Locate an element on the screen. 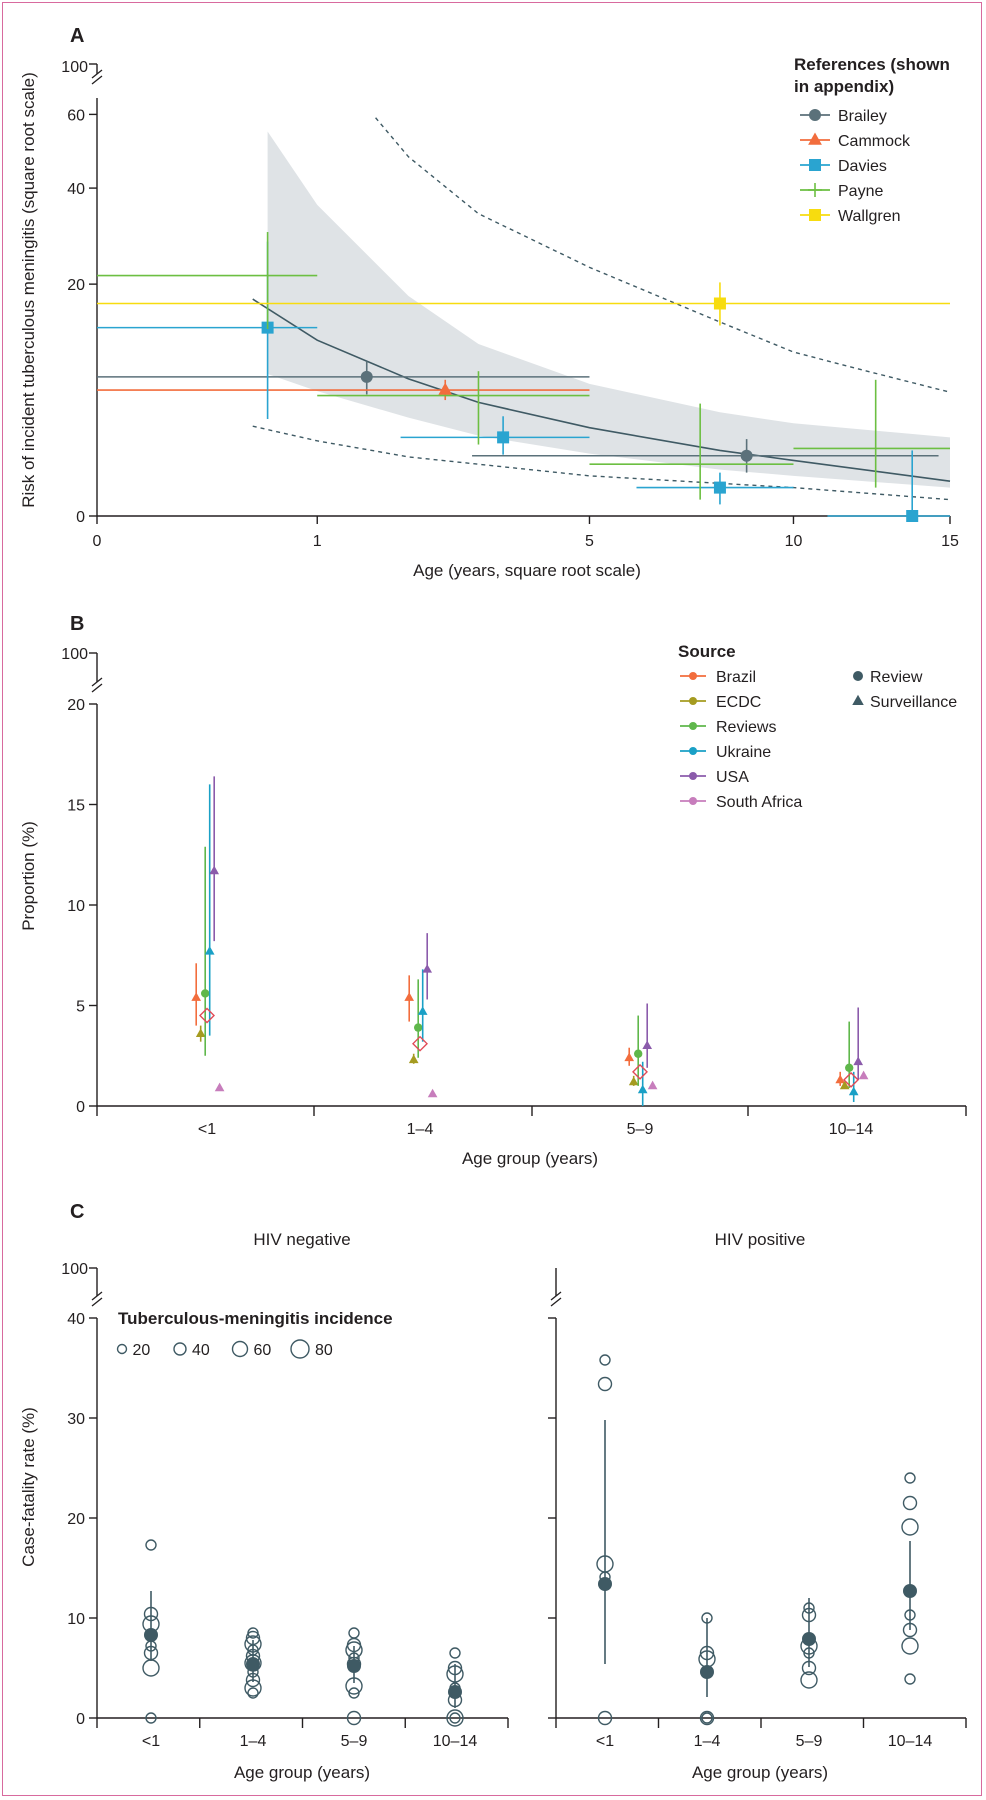 This screenshot has height=1800, width=986. panel-b-letter: B is located at coordinates (77, 624).